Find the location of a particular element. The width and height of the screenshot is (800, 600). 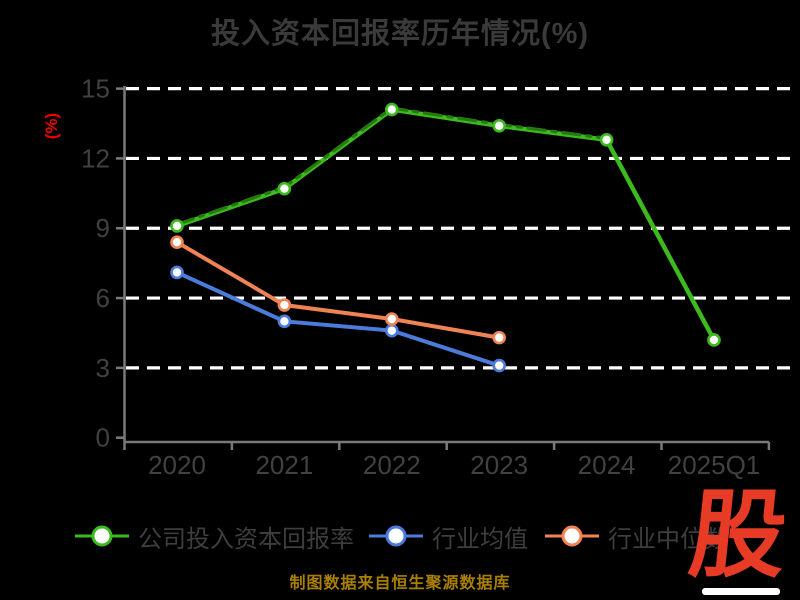

y-tick-label: 3 is located at coordinates (103, 368).